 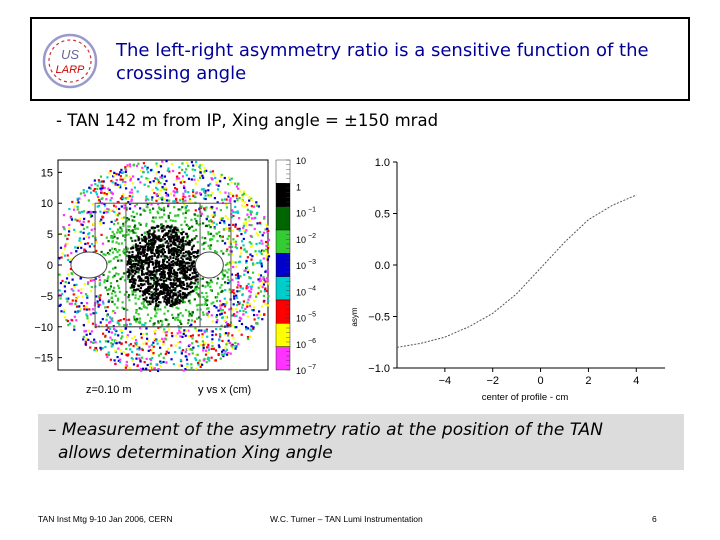 What do you see at coordinates (301, 214) in the screenshot?
I see `colorbar-label: 10` at bounding box center [301, 214].